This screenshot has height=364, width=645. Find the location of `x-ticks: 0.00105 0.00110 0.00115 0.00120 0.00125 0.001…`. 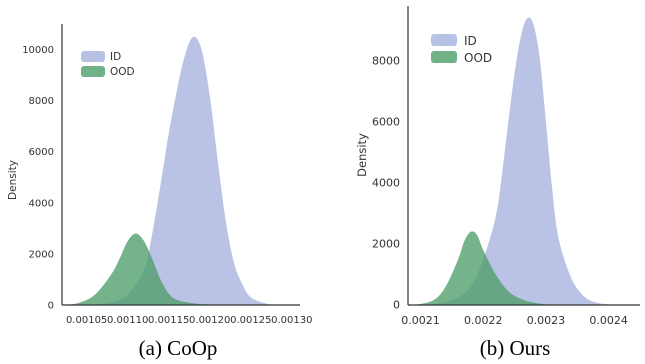

x-ticks: 0.00105 0.00110 0.00115 0.00120 0.00125 0.001… is located at coordinates (189, 320).